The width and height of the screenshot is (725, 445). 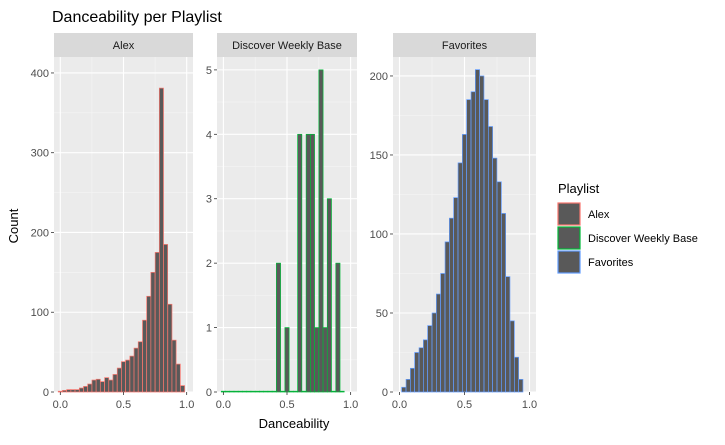 What do you see at coordinates (382, 314) in the screenshot?
I see `y-tick-label: 50` at bounding box center [382, 314].